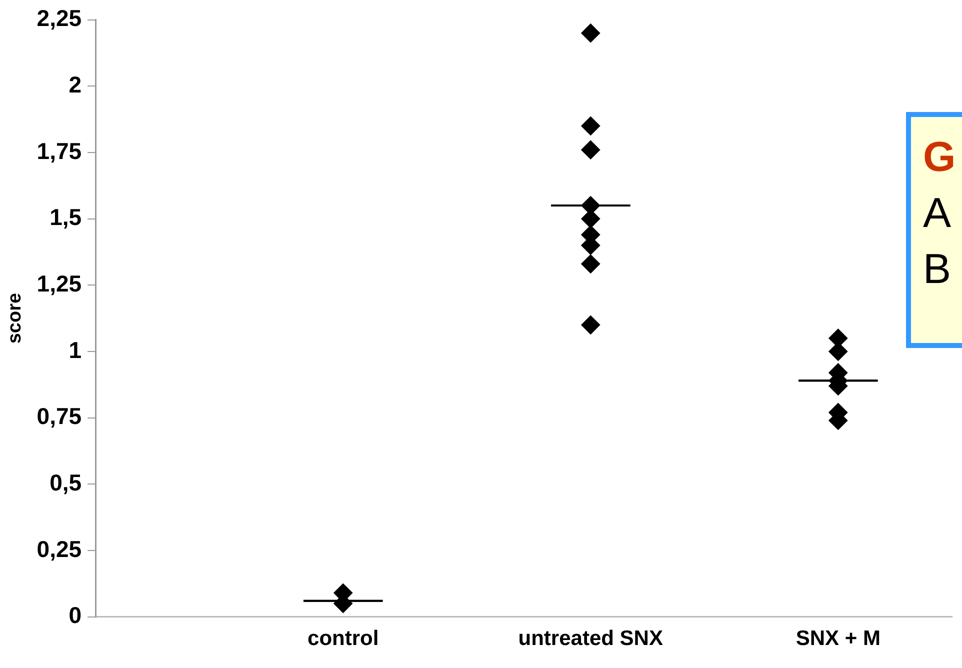  Describe the element at coordinates (590, 638) in the screenshot. I see `x-tick-label: untreated SNX` at that location.